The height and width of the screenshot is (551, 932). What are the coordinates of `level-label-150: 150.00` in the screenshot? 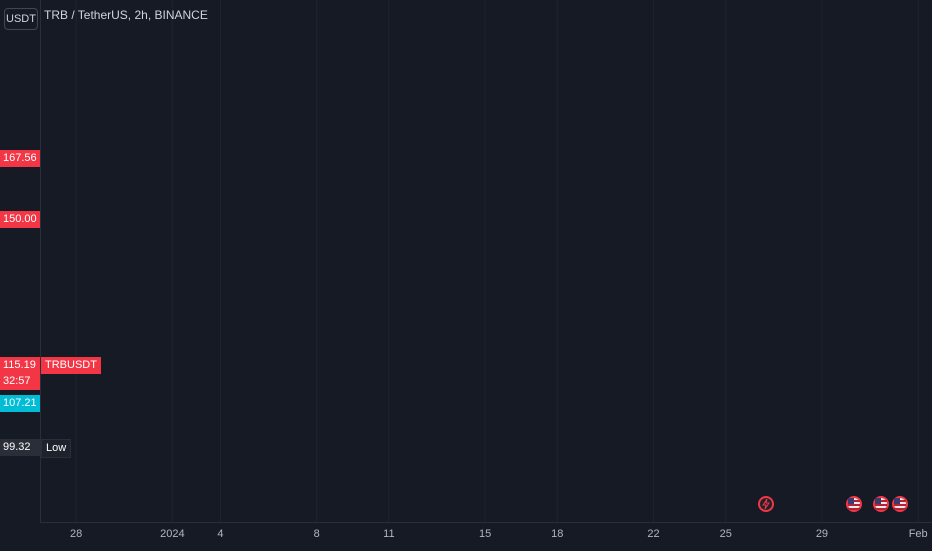 It's located at (20, 219).